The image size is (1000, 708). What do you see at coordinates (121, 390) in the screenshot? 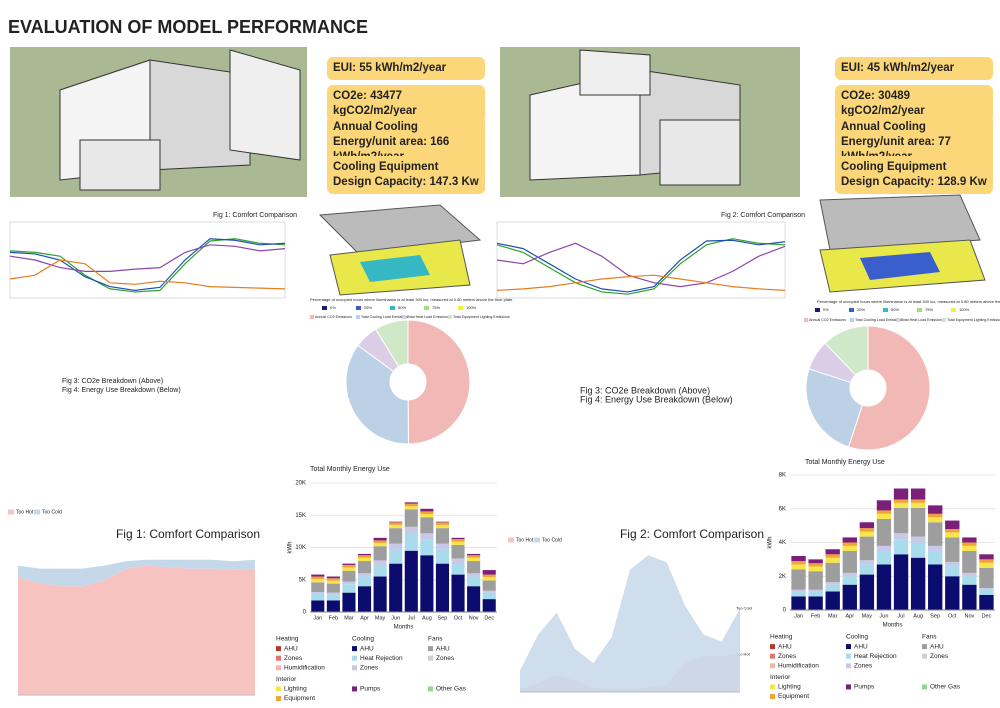
I see `figure-label: Fig 4: Energy Use Breakdown (Below)` at bounding box center [121, 390].